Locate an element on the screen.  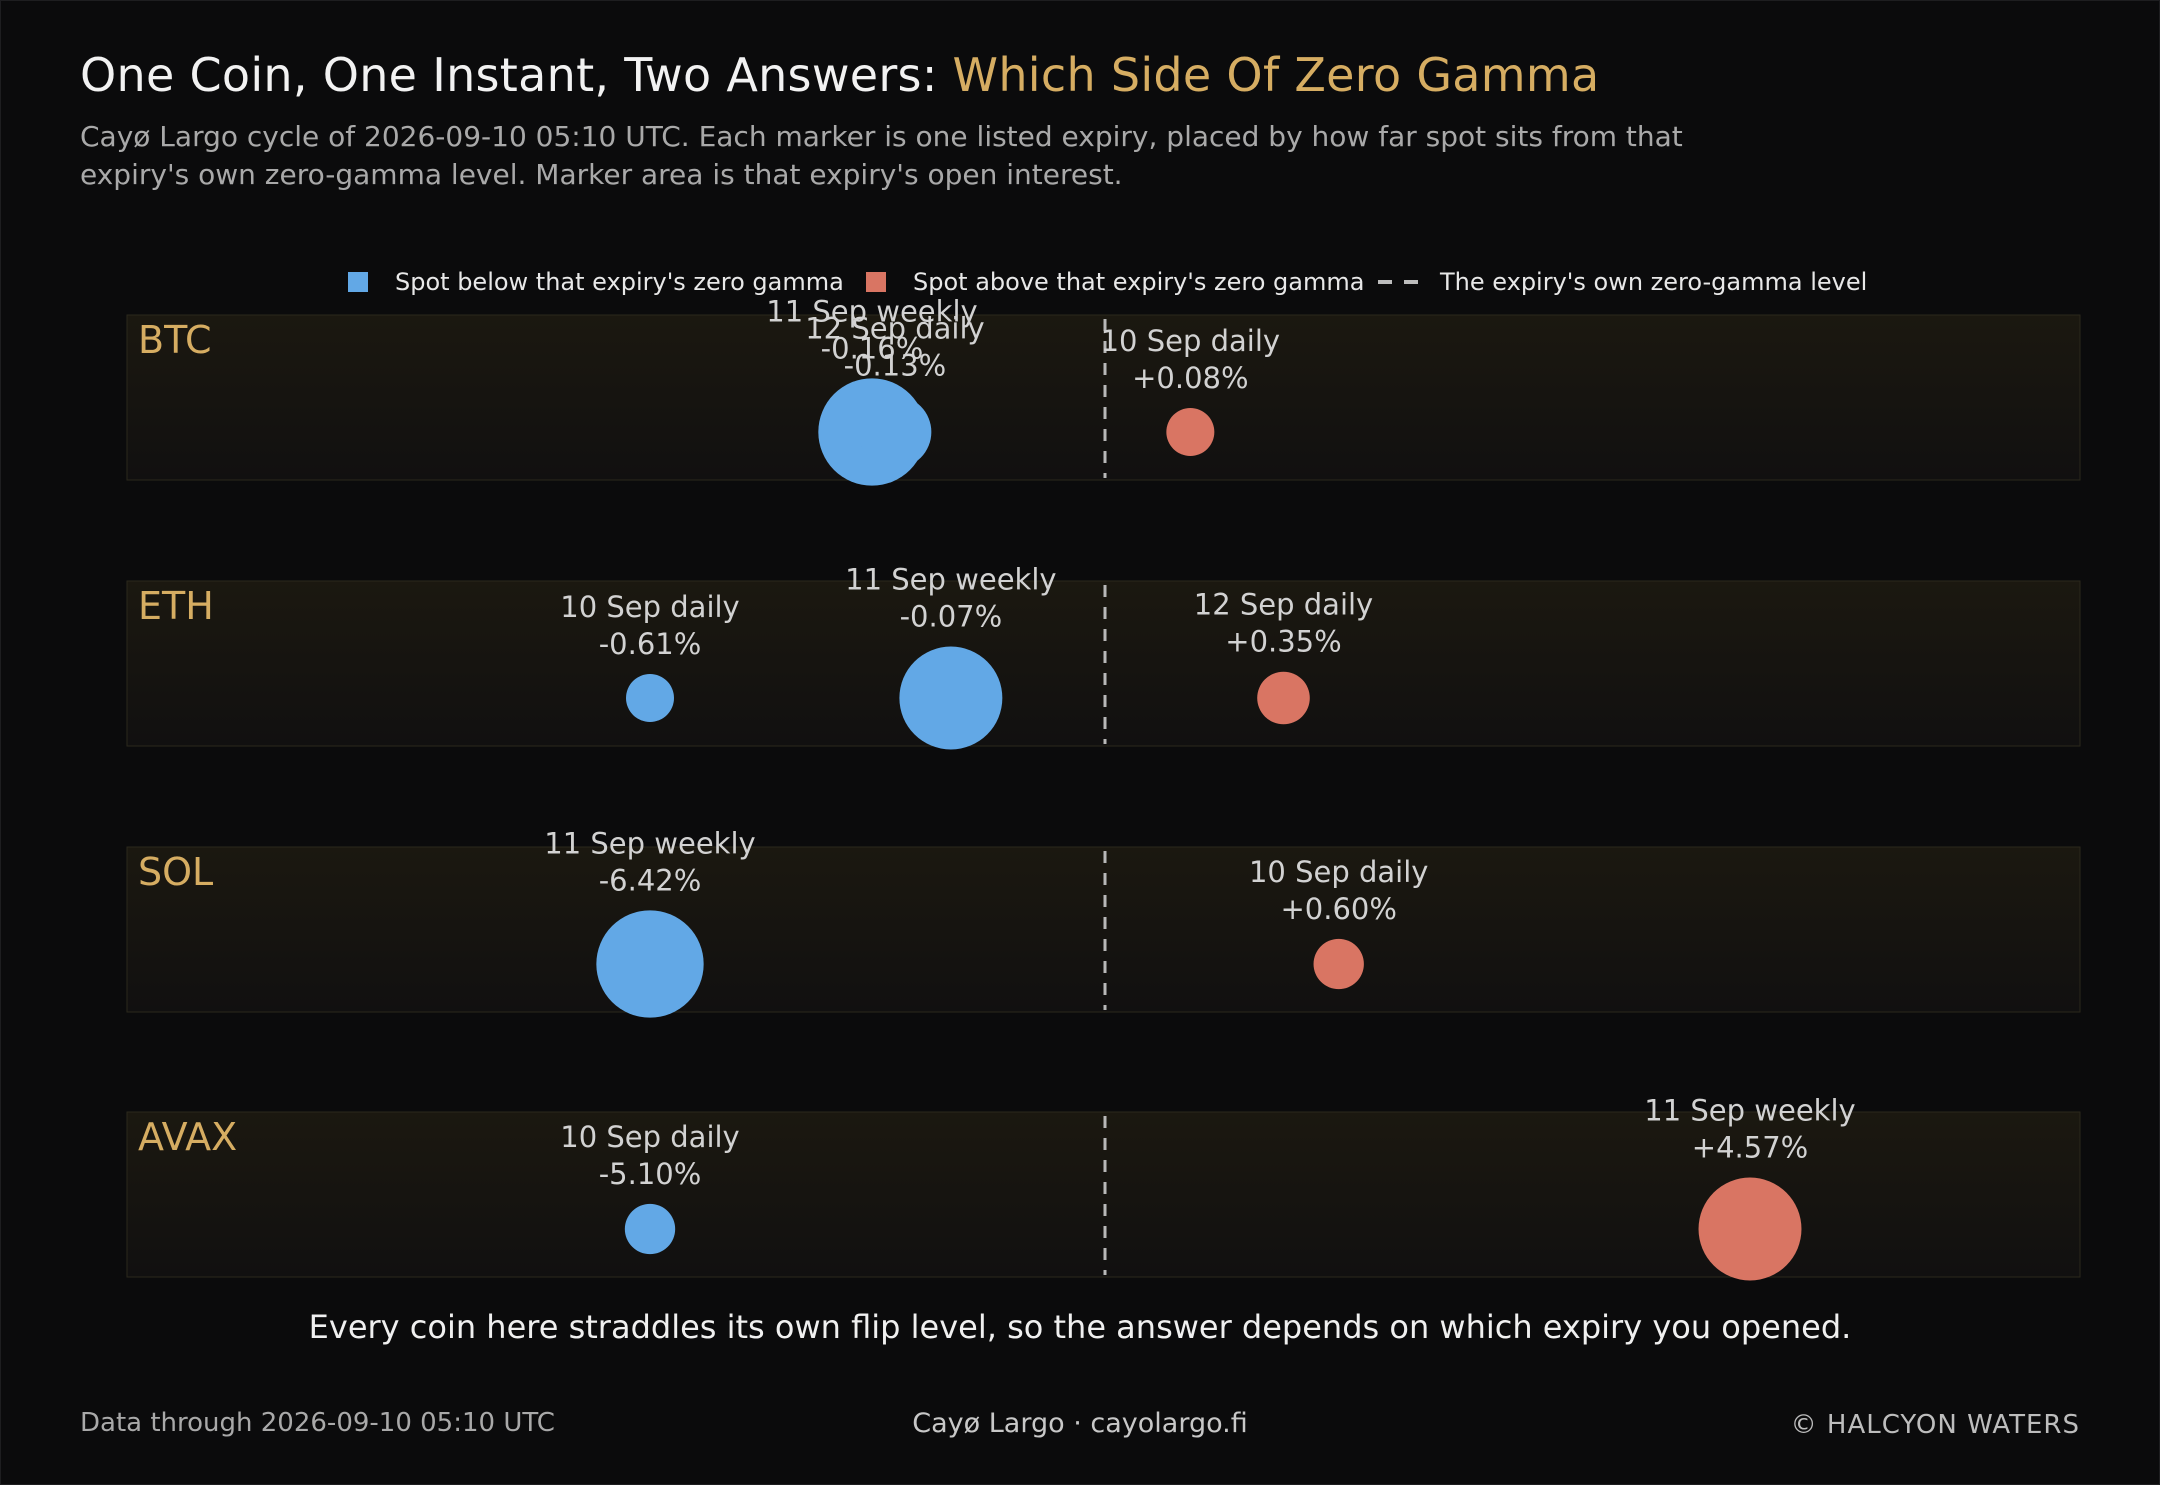
footer-brand: © HALCYON WATERS is located at coordinates (1935, 1425).